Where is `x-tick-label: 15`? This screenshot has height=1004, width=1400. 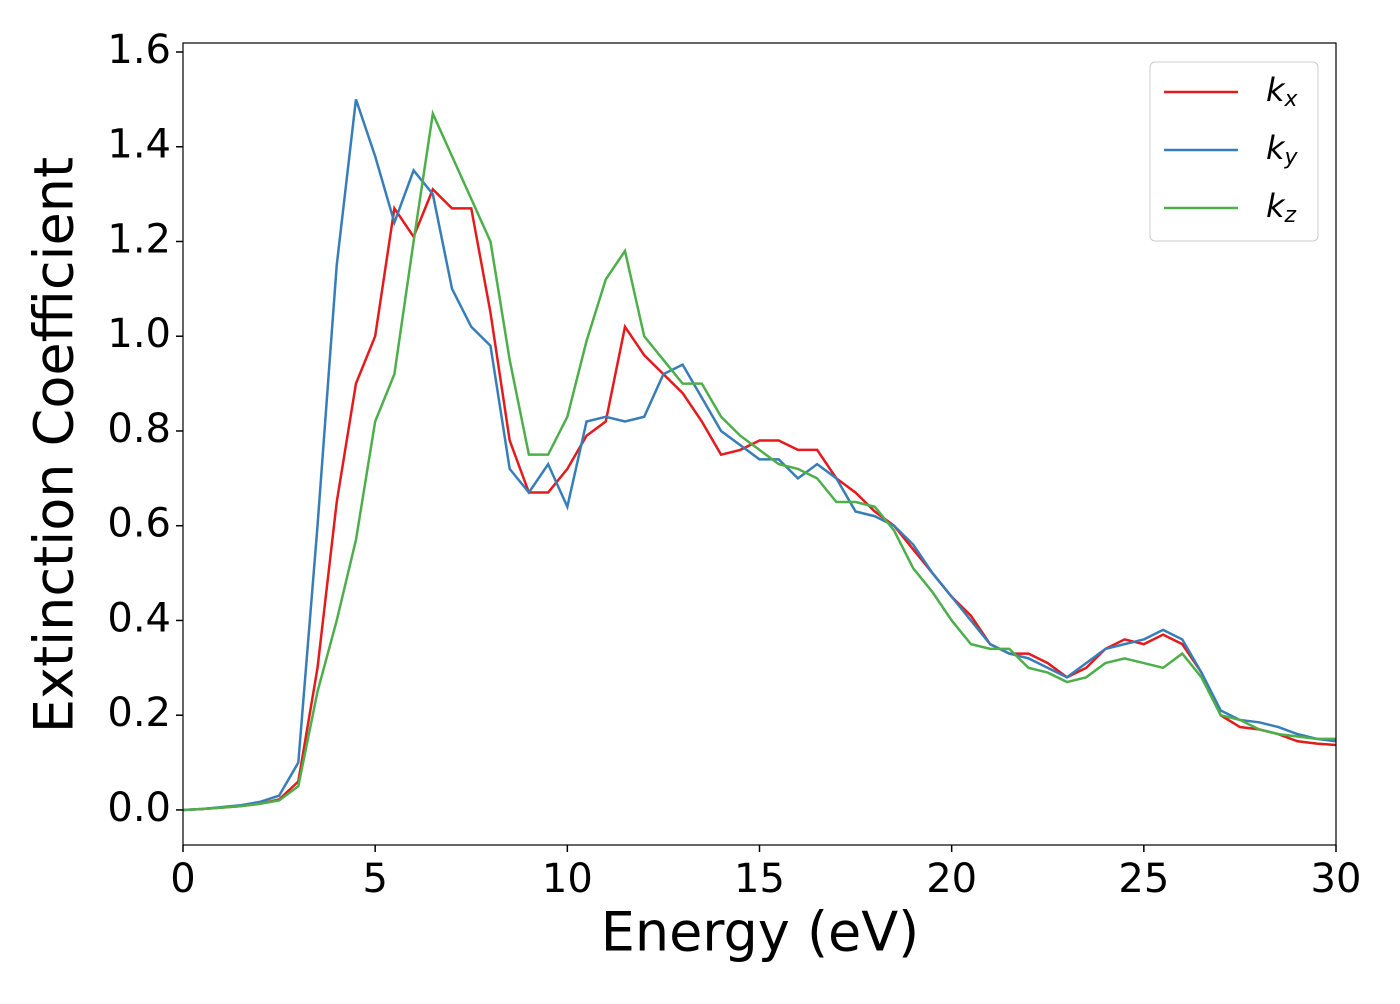
x-tick-label: 15 is located at coordinates (759, 879).